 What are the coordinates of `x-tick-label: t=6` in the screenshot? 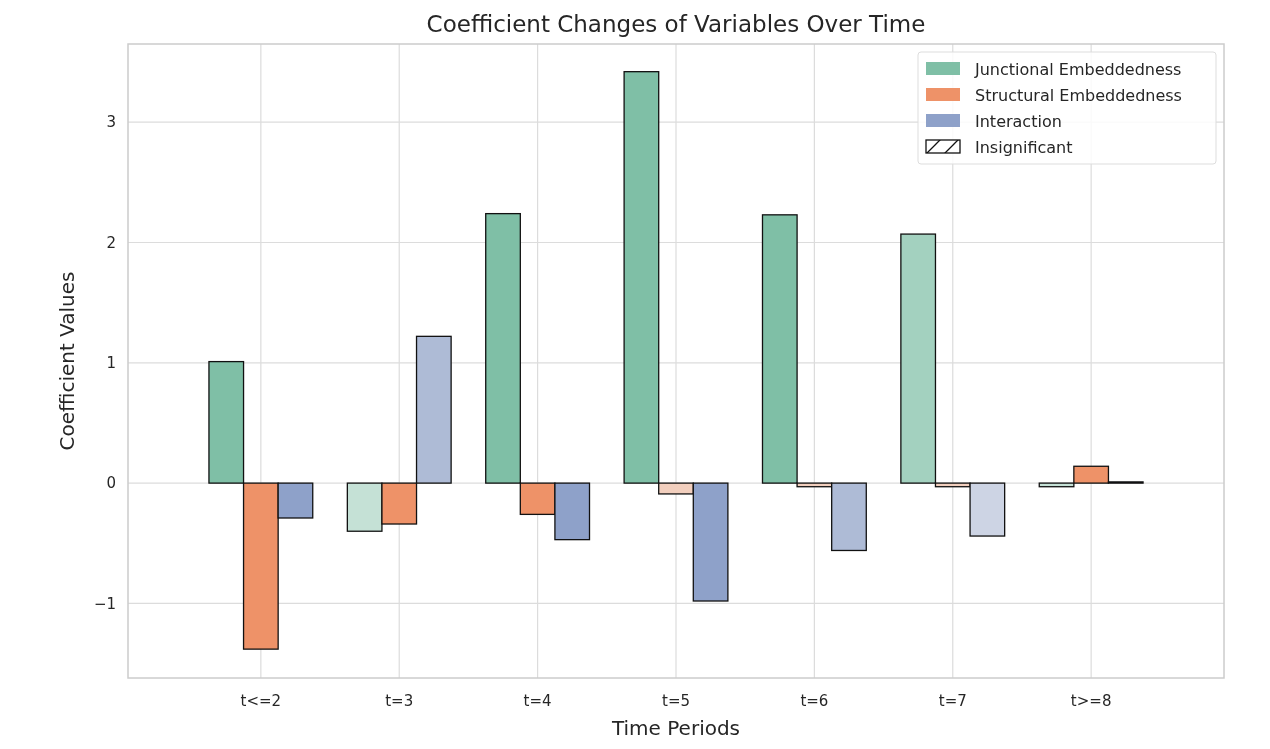 It's located at (814, 701).